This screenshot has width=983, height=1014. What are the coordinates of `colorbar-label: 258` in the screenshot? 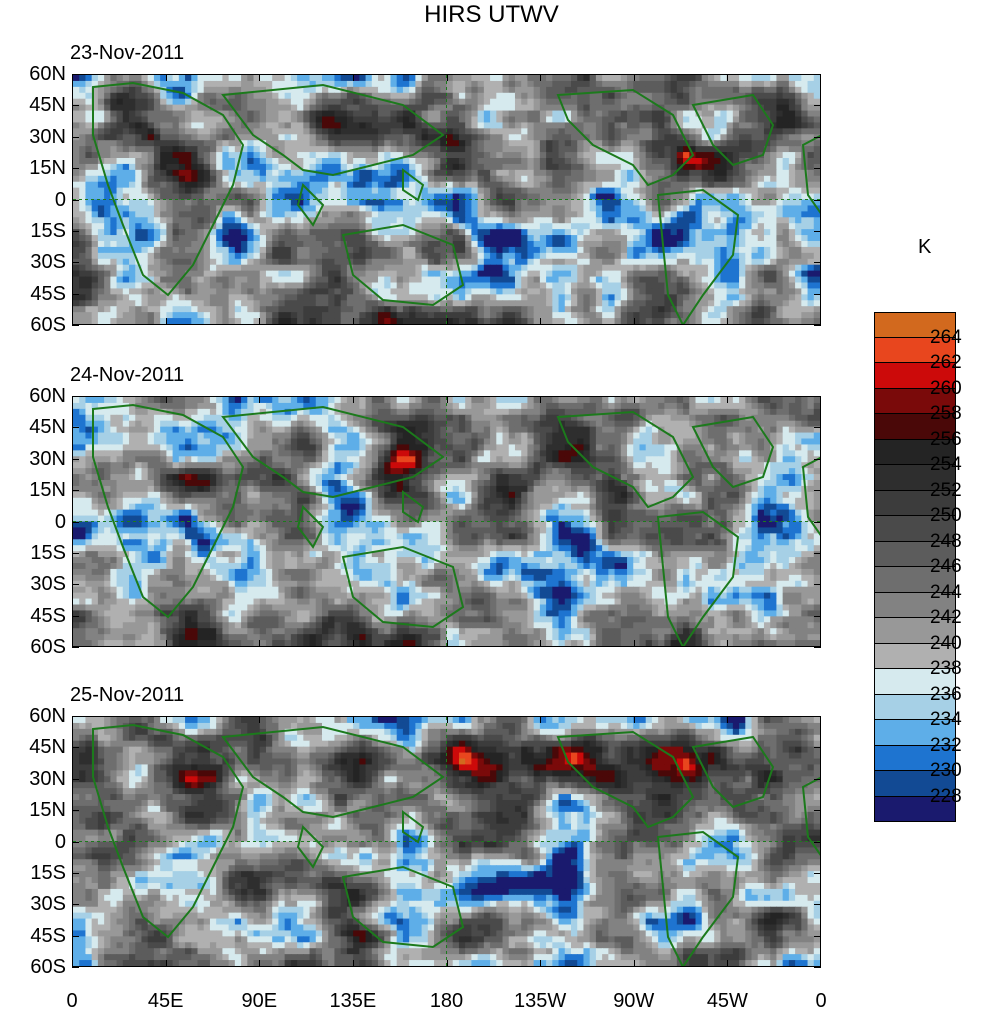 It's located at (946, 413).